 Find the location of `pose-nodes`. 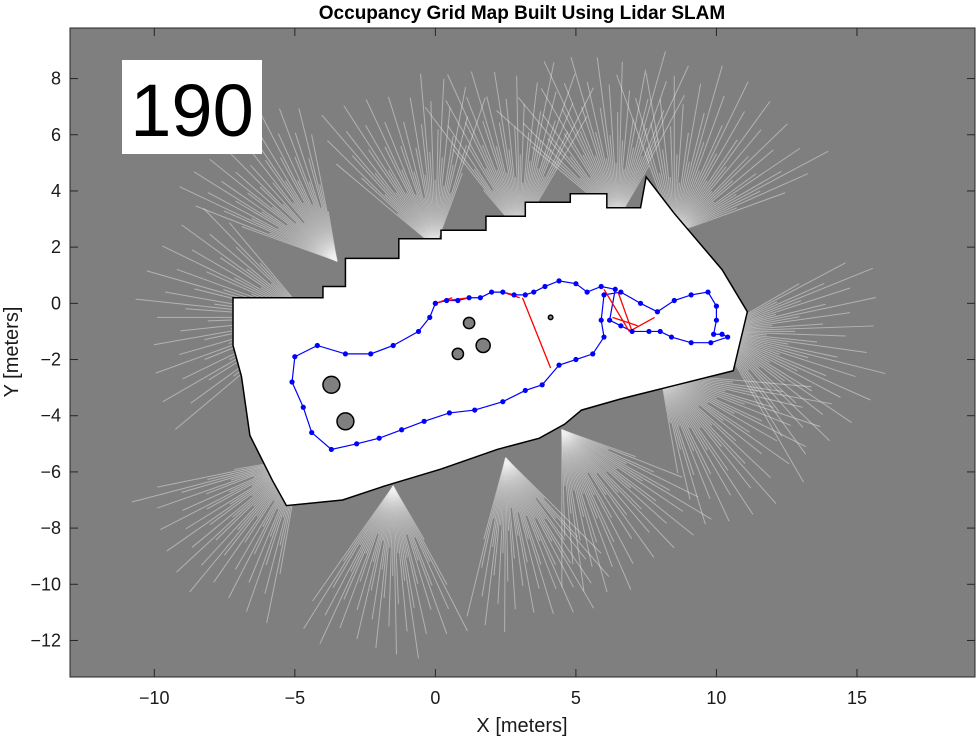

pose-nodes is located at coordinates (510, 365).